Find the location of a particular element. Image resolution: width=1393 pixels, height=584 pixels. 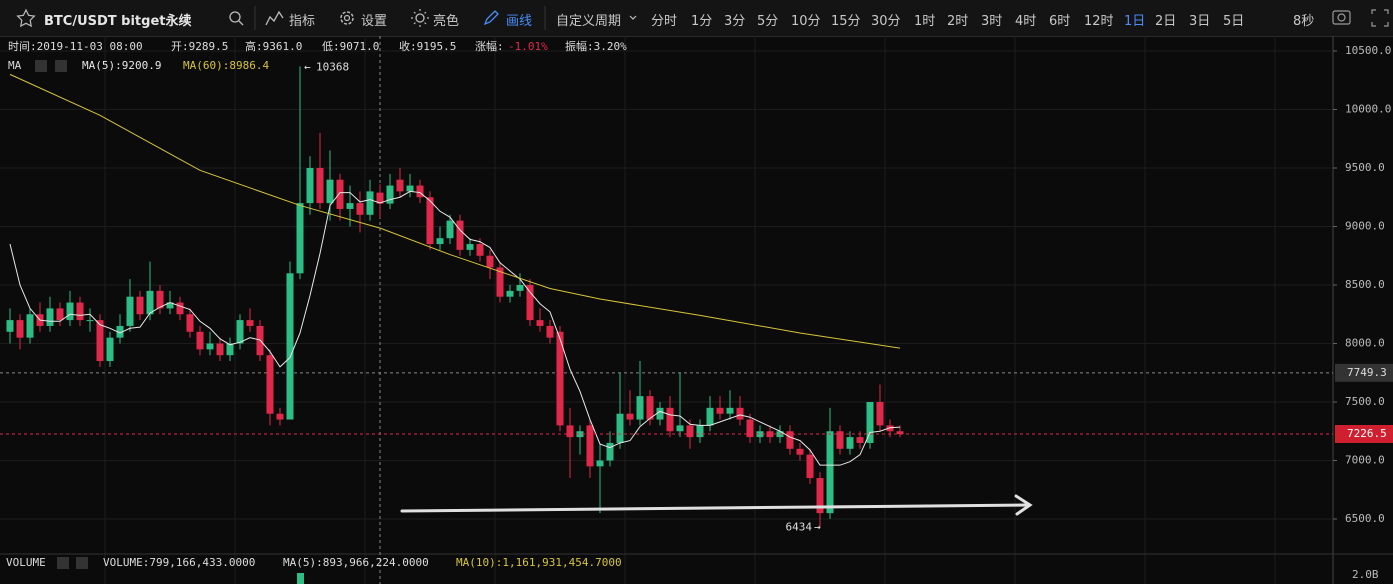

period-button: 10分 is located at coordinates (806, 21).